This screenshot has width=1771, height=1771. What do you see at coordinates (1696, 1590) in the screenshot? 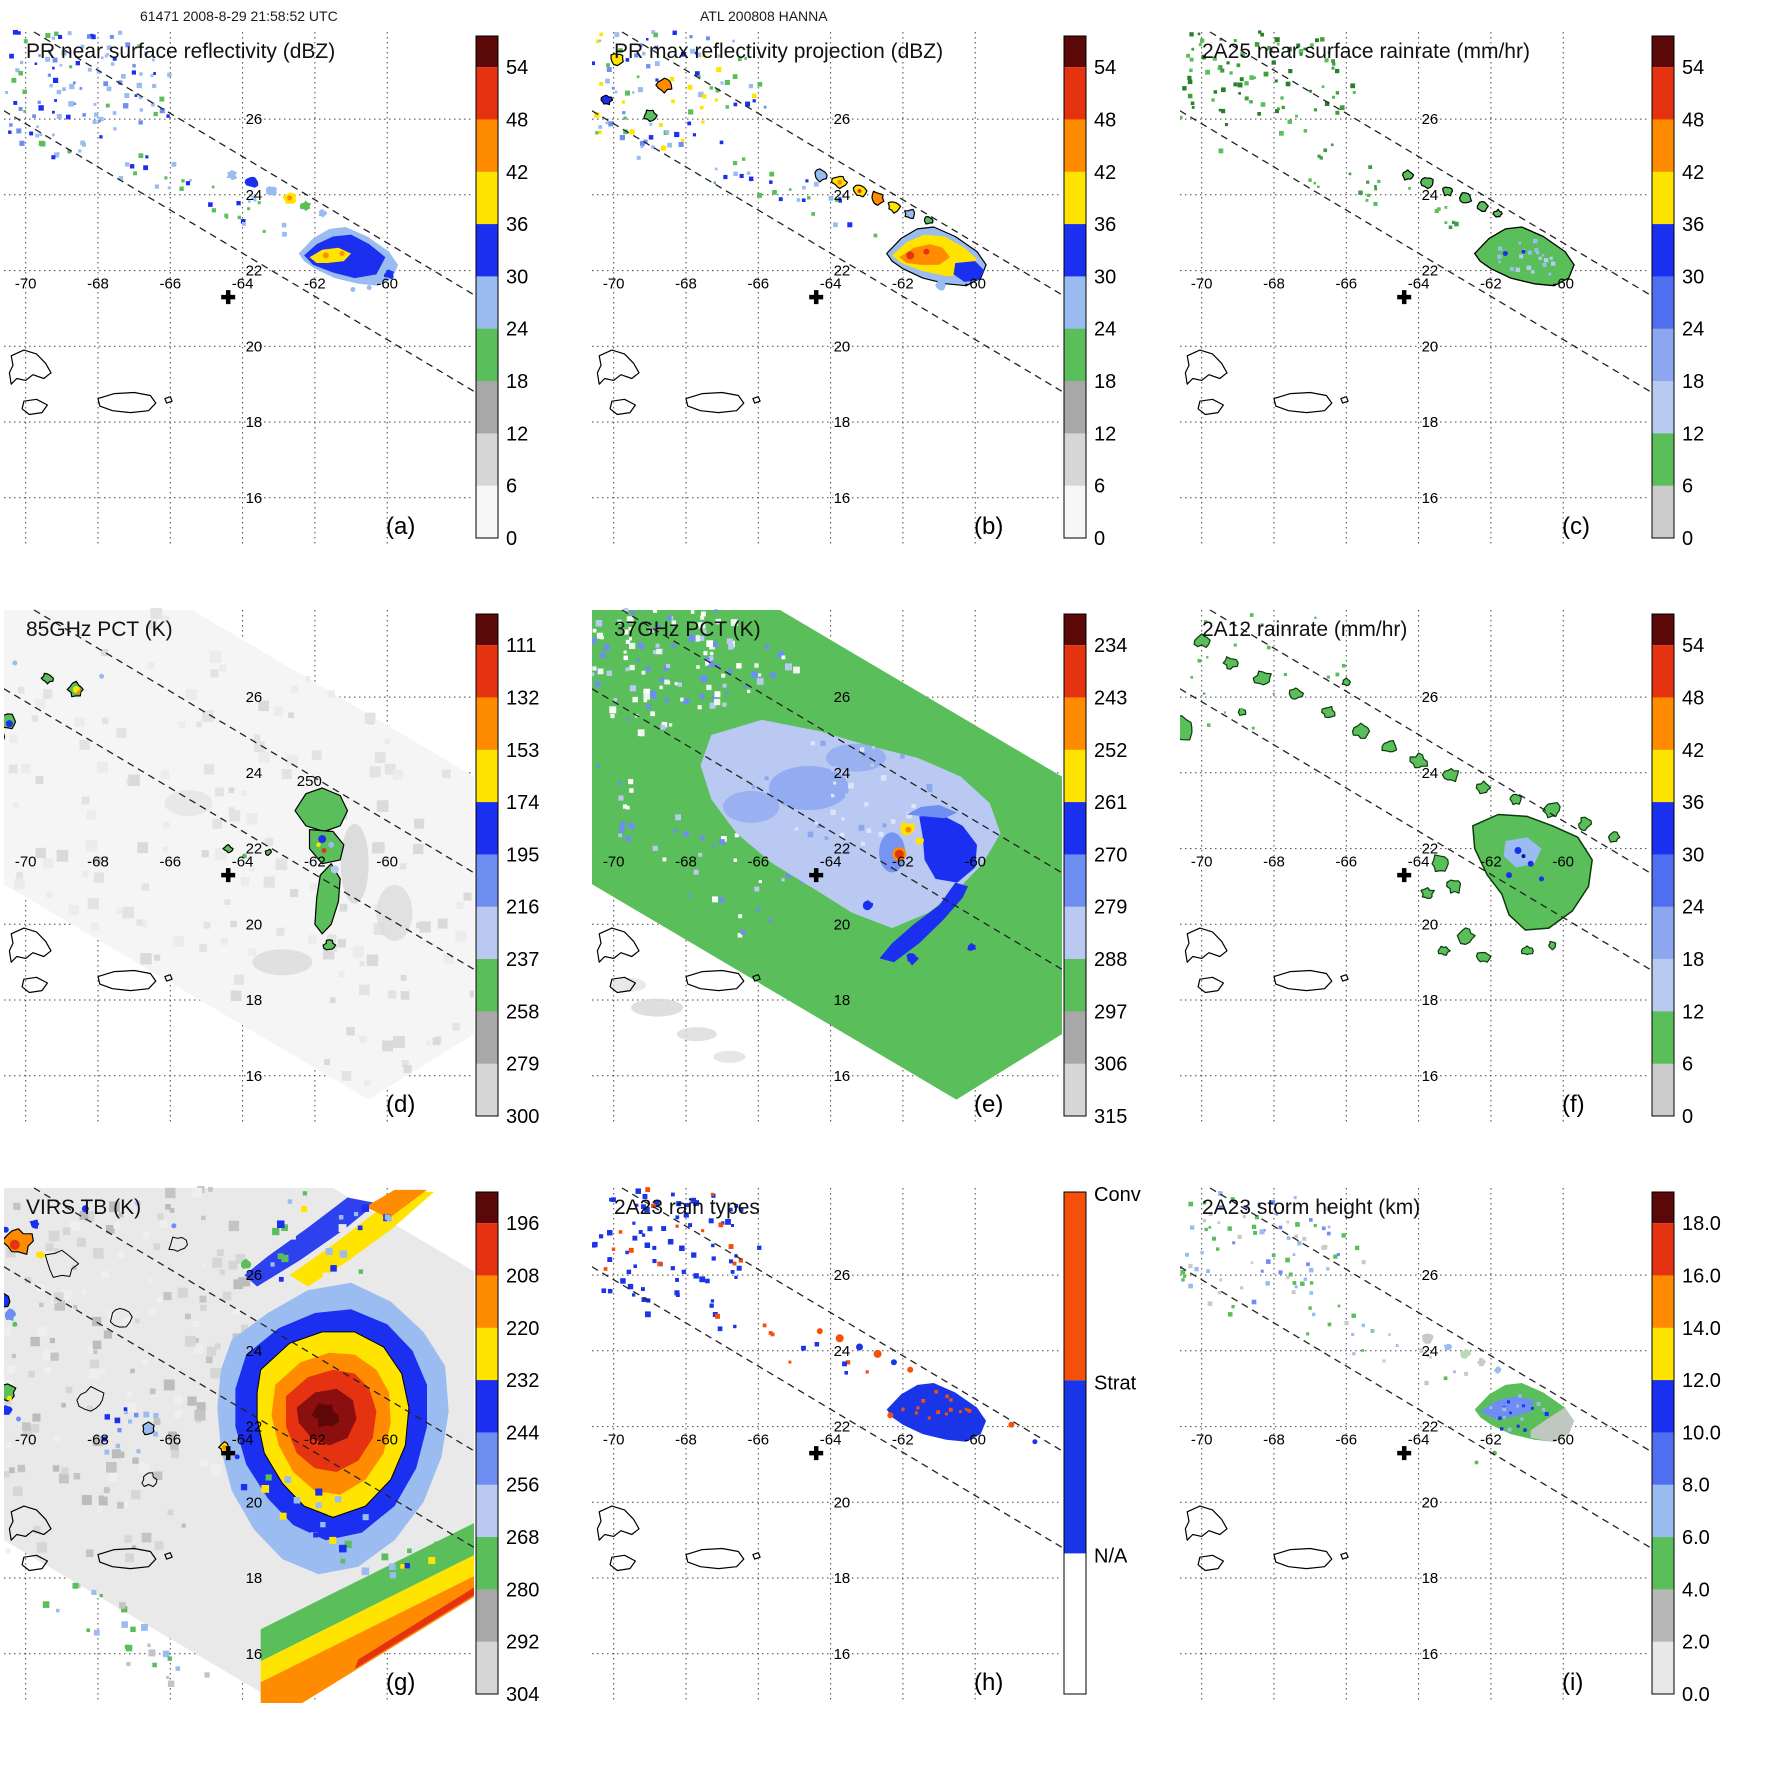
I see `colorbar-tick-label: 4.0` at bounding box center [1696, 1590].